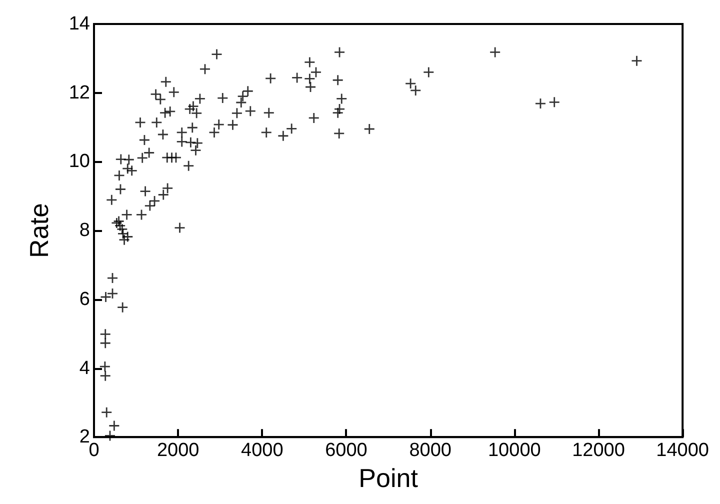  Describe the element at coordinates (84, 299) in the screenshot. I see `y-tick-label: 6` at that location.